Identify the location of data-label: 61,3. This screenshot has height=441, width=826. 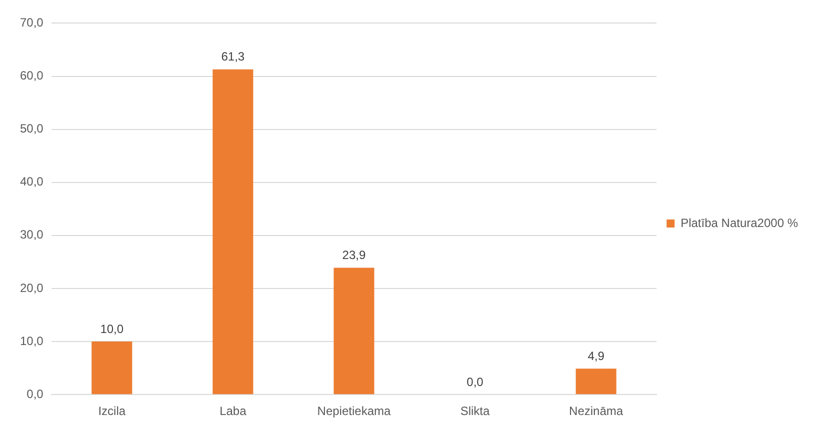
(233, 57).